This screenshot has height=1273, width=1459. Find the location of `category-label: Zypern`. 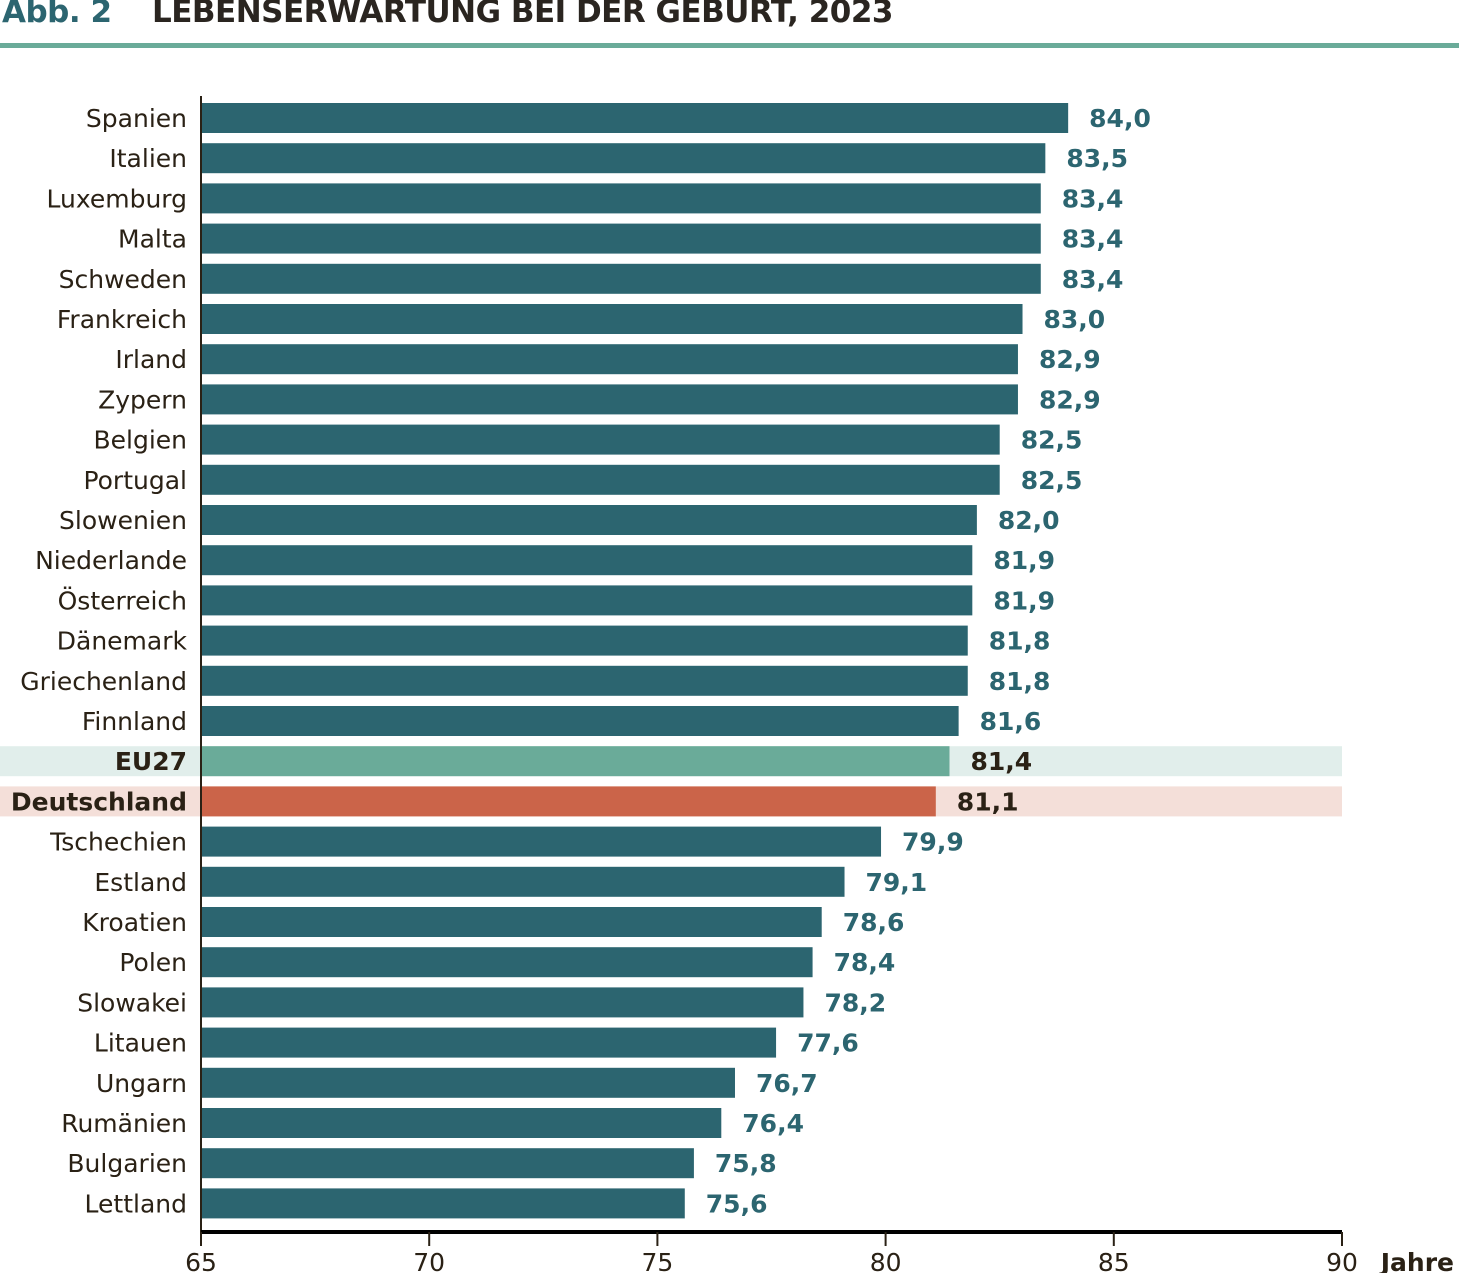

category-label: Zypern is located at coordinates (142, 399).